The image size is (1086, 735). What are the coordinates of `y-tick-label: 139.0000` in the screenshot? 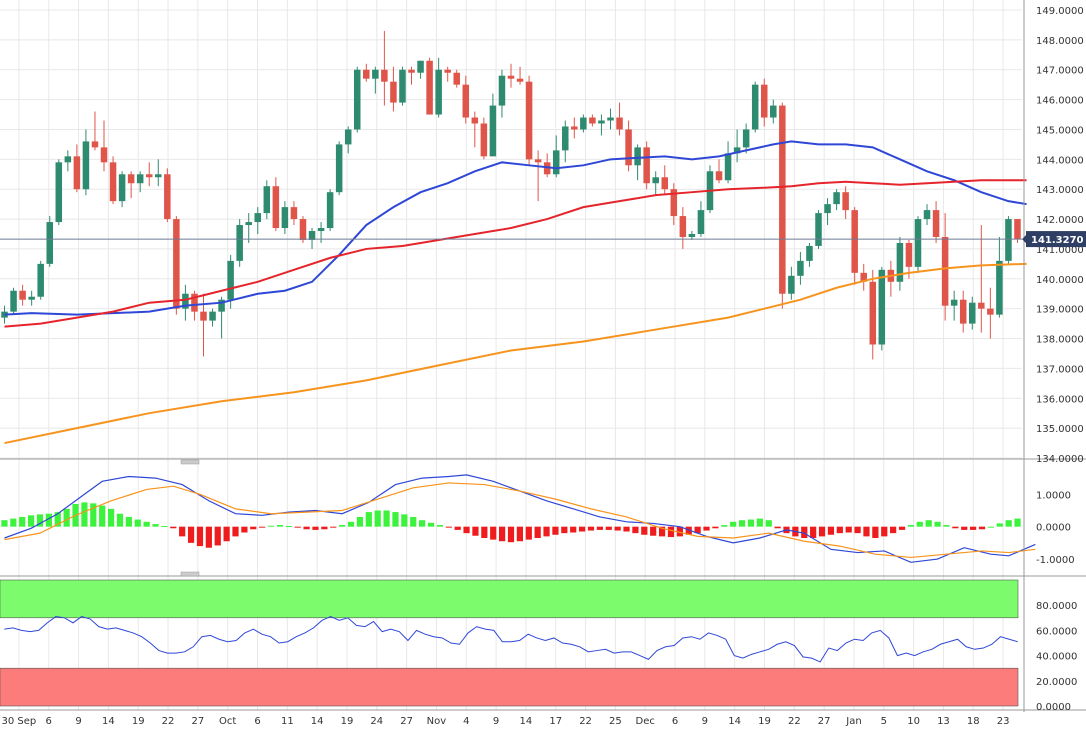 It's located at (1060, 310).